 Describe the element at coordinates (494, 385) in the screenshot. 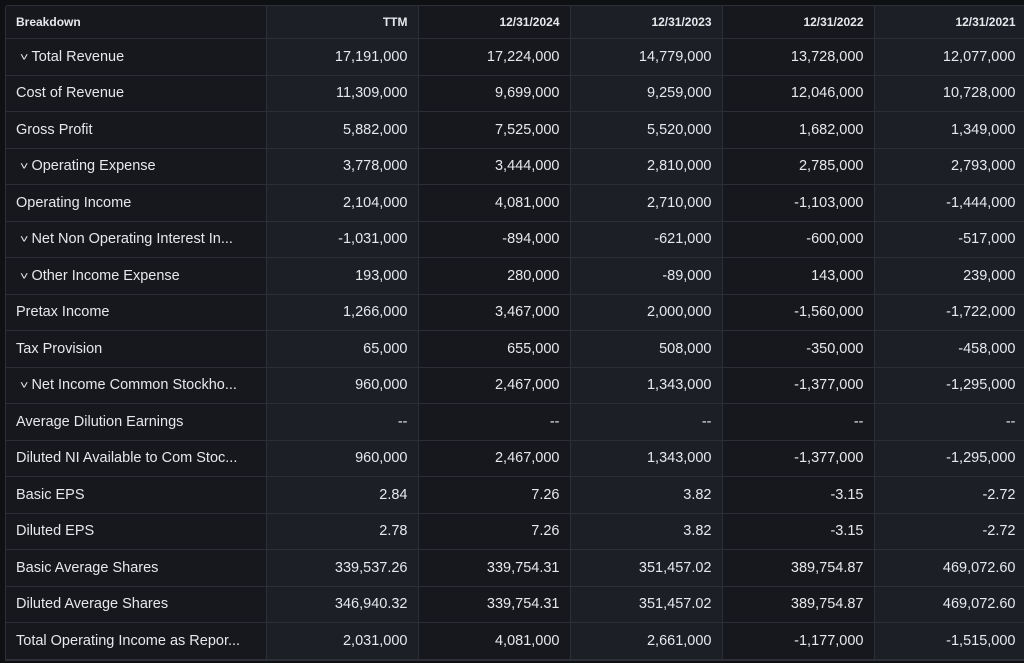

I see `cell-value: 2,467,000` at that location.